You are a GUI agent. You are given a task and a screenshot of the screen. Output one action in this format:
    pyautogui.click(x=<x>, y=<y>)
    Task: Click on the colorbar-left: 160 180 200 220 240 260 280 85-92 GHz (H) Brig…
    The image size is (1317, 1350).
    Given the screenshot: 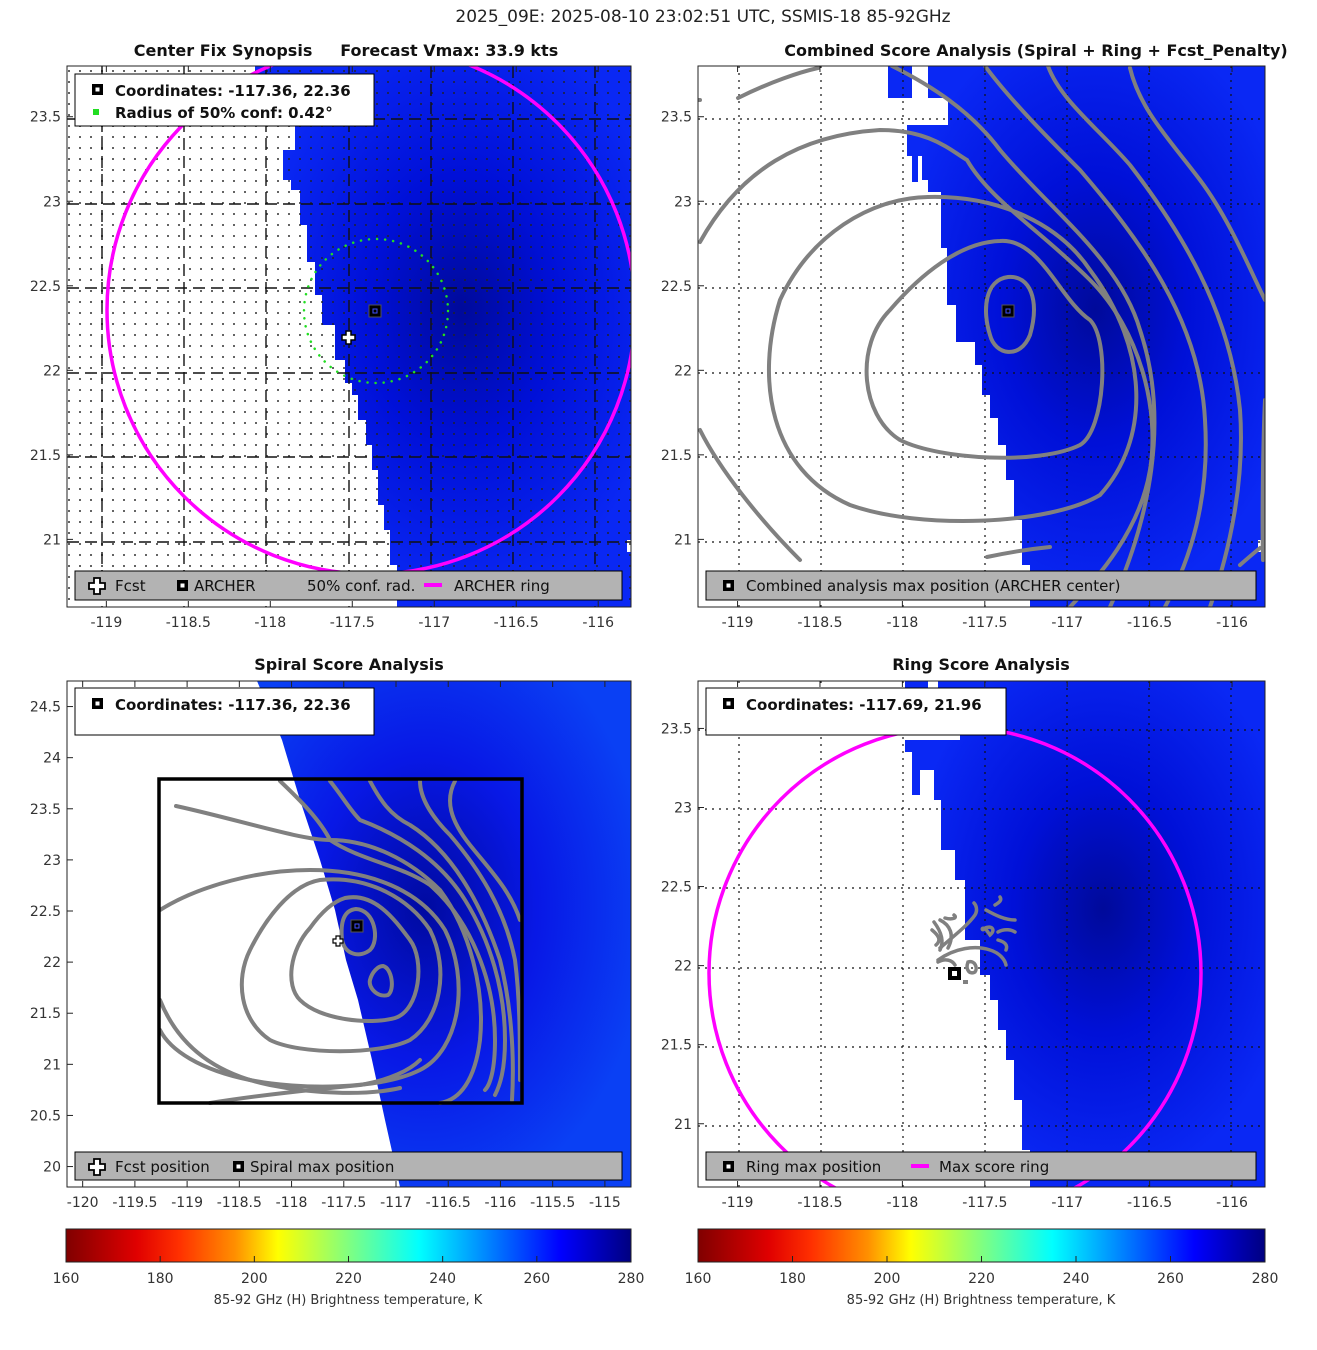 What is the action you would take?
    pyautogui.click(x=348, y=1268)
    